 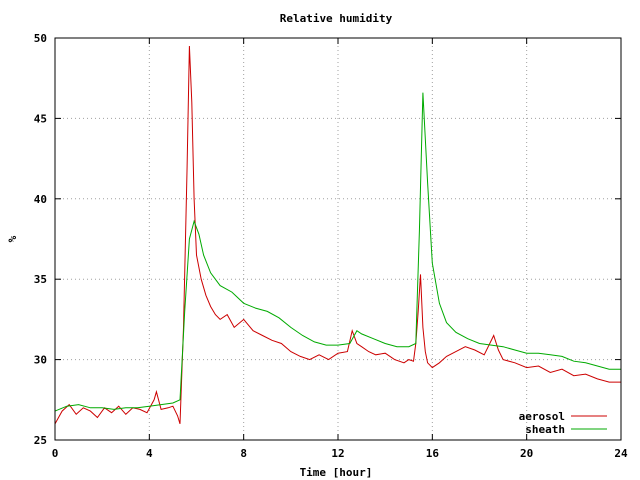 I want to click on x-tick-label: 12, so click(x=337, y=453).